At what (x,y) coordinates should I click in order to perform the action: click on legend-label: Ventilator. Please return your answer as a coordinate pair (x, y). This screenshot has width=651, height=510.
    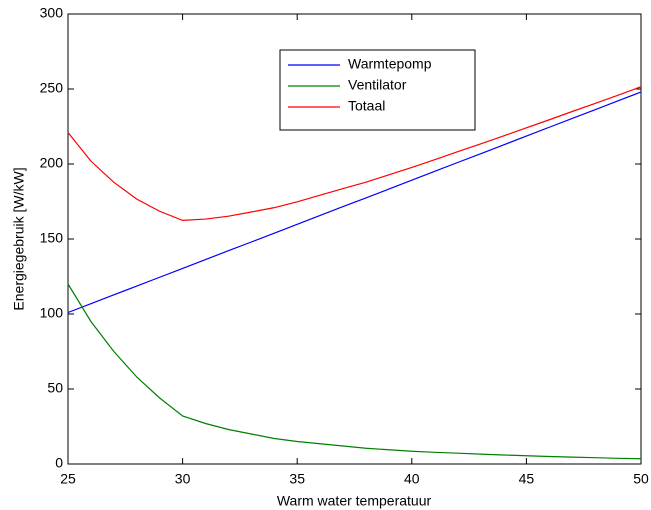
    Looking at the image, I should click on (377, 85).